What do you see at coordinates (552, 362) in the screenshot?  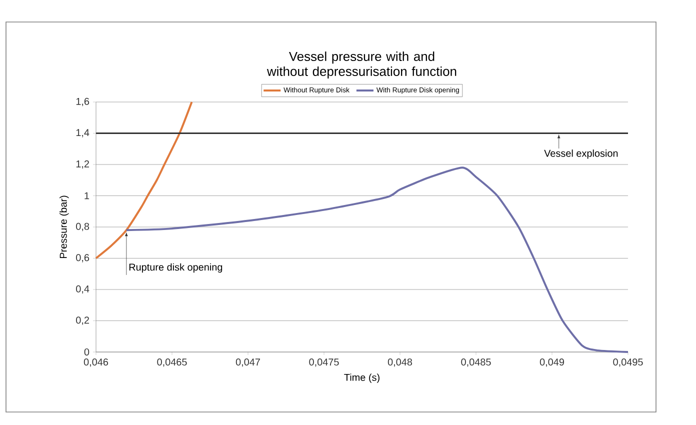 I see `x-tick-label: 0,049` at bounding box center [552, 362].